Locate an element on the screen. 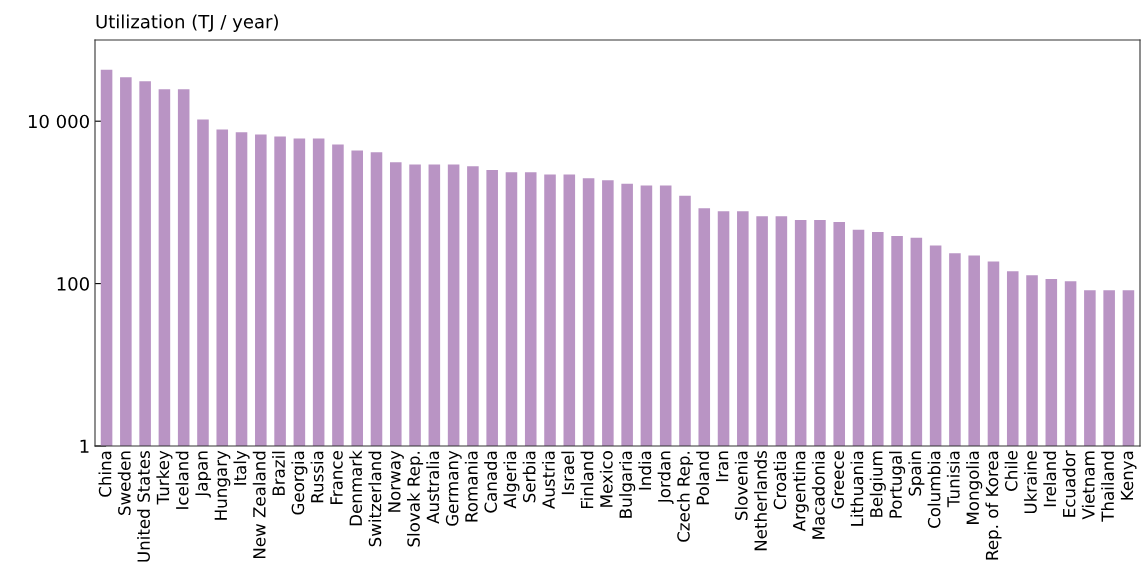  x-tick-label: Germany is located at coordinates (453, 488).